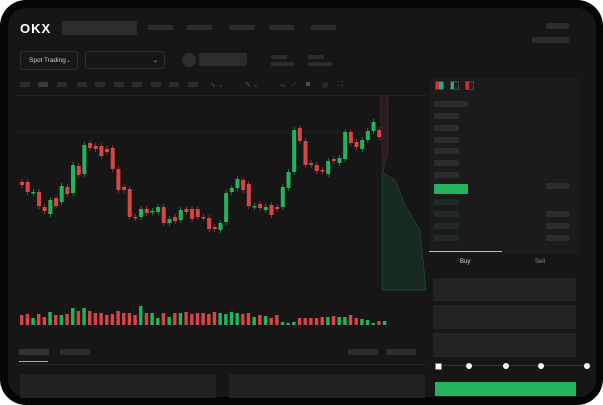 This screenshot has width=603, height=405. What do you see at coordinates (222, 95) in the screenshot?
I see `divider` at bounding box center [222, 95].